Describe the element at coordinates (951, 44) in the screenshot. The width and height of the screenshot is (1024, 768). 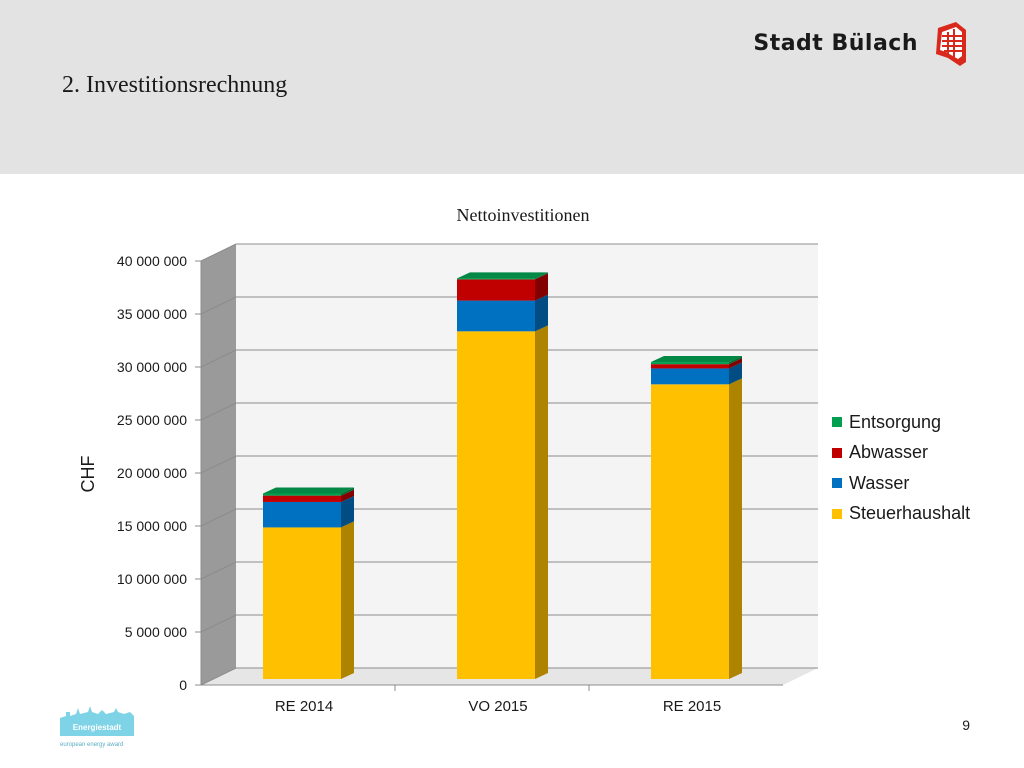
I see `city-crest-icon` at that location.